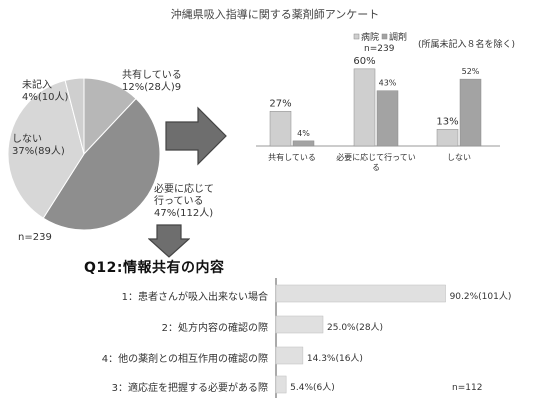 This screenshot has width=550, height=404. What do you see at coordinates (154, 268) in the screenshot?
I see `q12-chart-title: Q12:情報共有の内容` at bounding box center [154, 268].